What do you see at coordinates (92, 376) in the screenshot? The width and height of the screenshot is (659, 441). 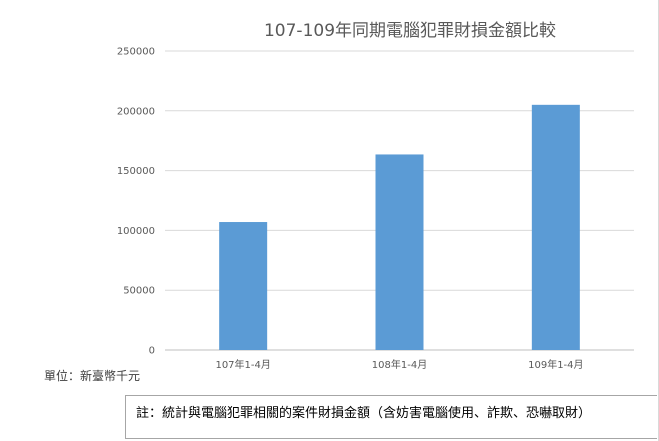 I see `unit-label: 單位：新臺幣千元` at bounding box center [92, 376].